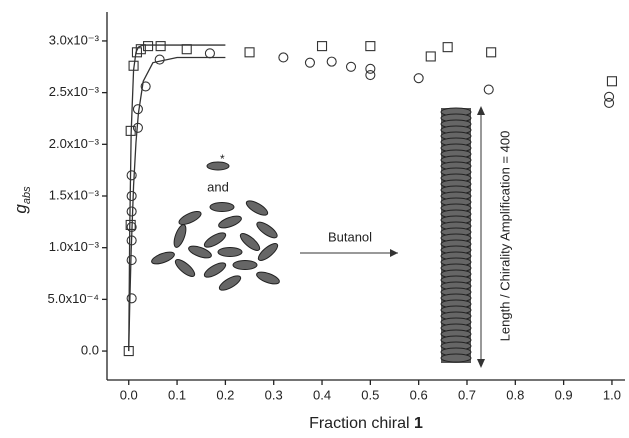 The image size is (629, 438). I want to click on stacked-molecule, so click(456, 358).